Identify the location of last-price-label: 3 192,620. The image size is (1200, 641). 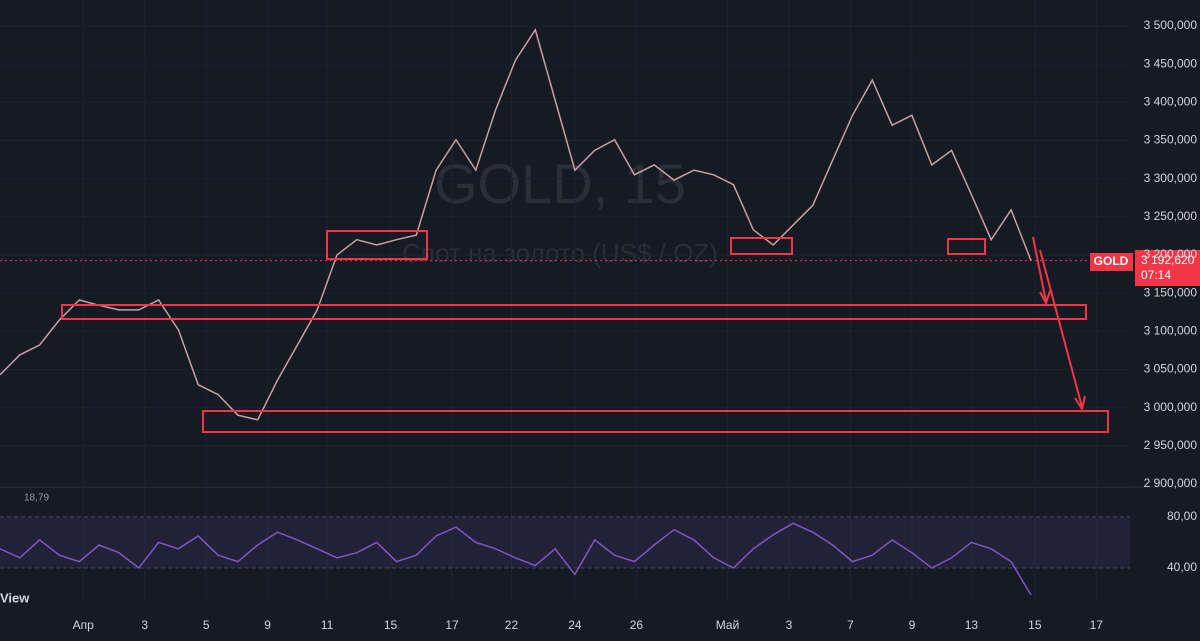
(1168, 260).